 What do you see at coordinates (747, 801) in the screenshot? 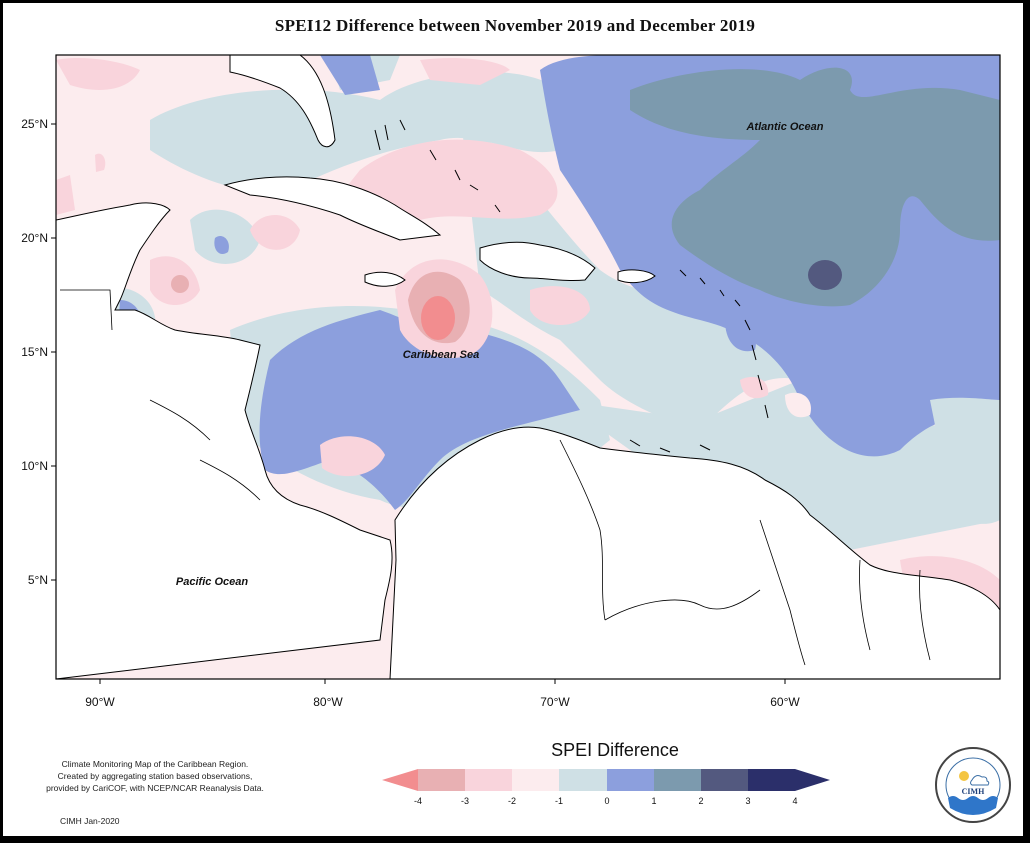
I see `legend-label: 3` at bounding box center [747, 801].